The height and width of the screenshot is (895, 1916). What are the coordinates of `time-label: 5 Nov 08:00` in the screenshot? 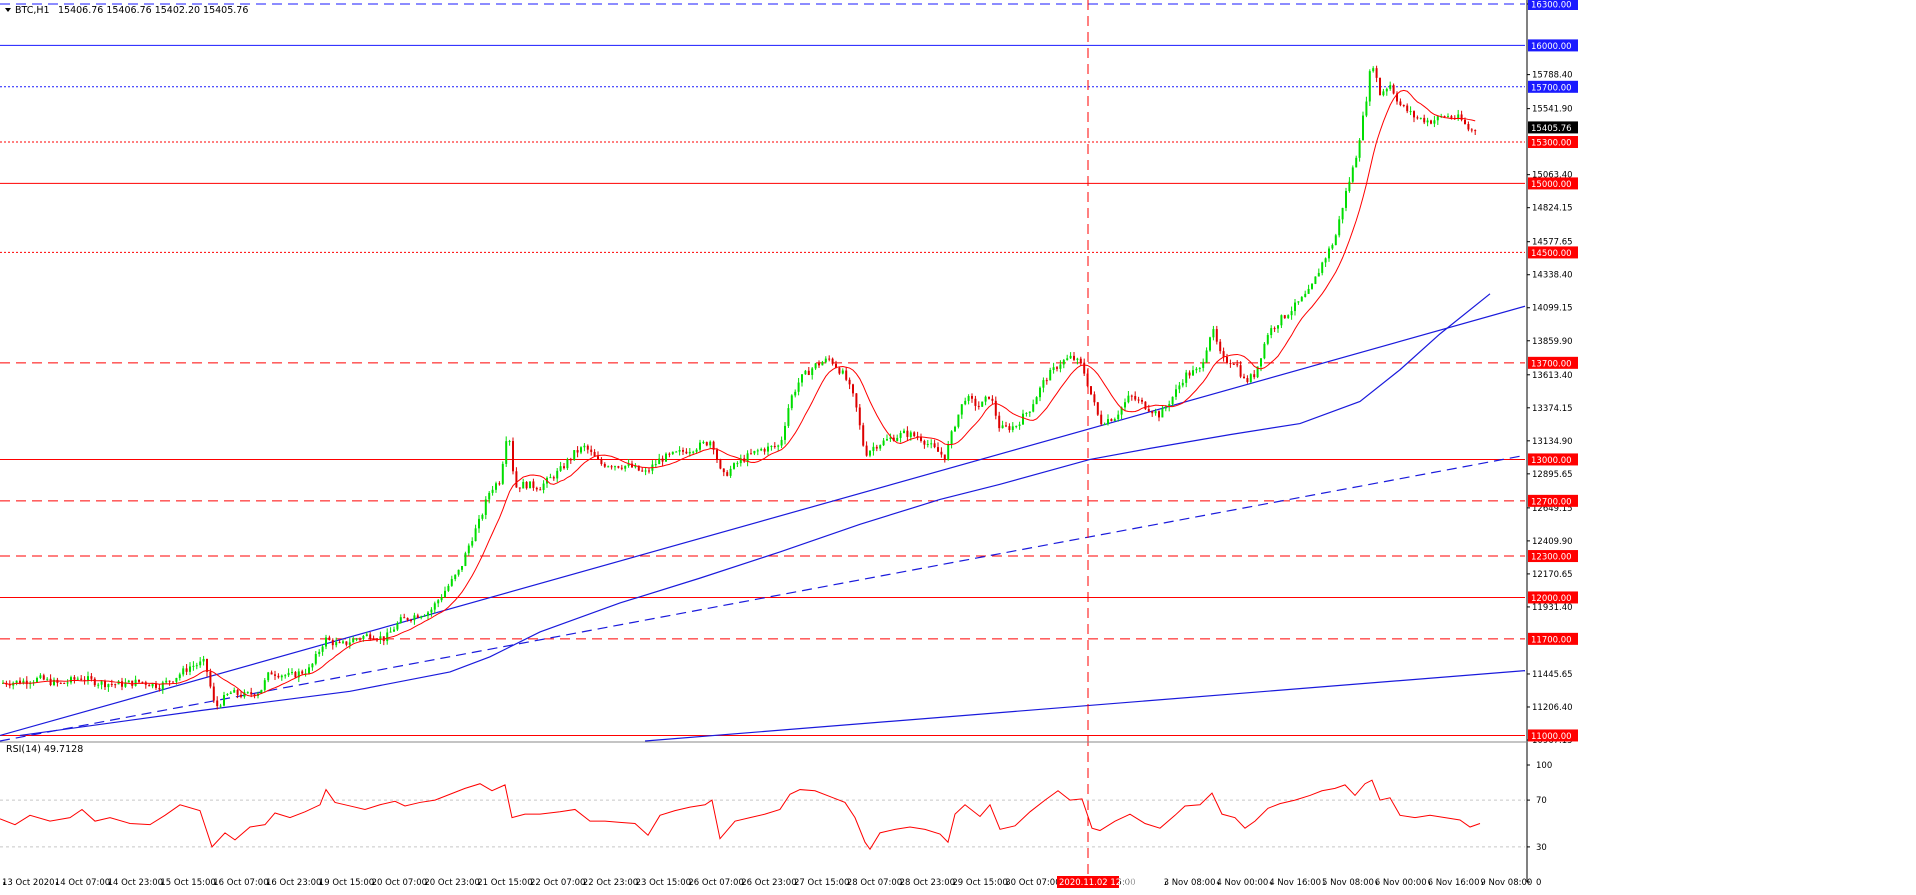 It's located at (1348, 883).